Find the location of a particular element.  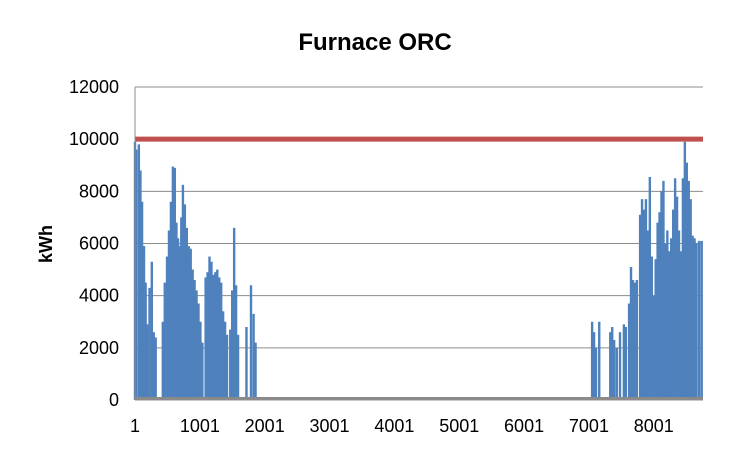

baseline-band is located at coordinates (419, 398).